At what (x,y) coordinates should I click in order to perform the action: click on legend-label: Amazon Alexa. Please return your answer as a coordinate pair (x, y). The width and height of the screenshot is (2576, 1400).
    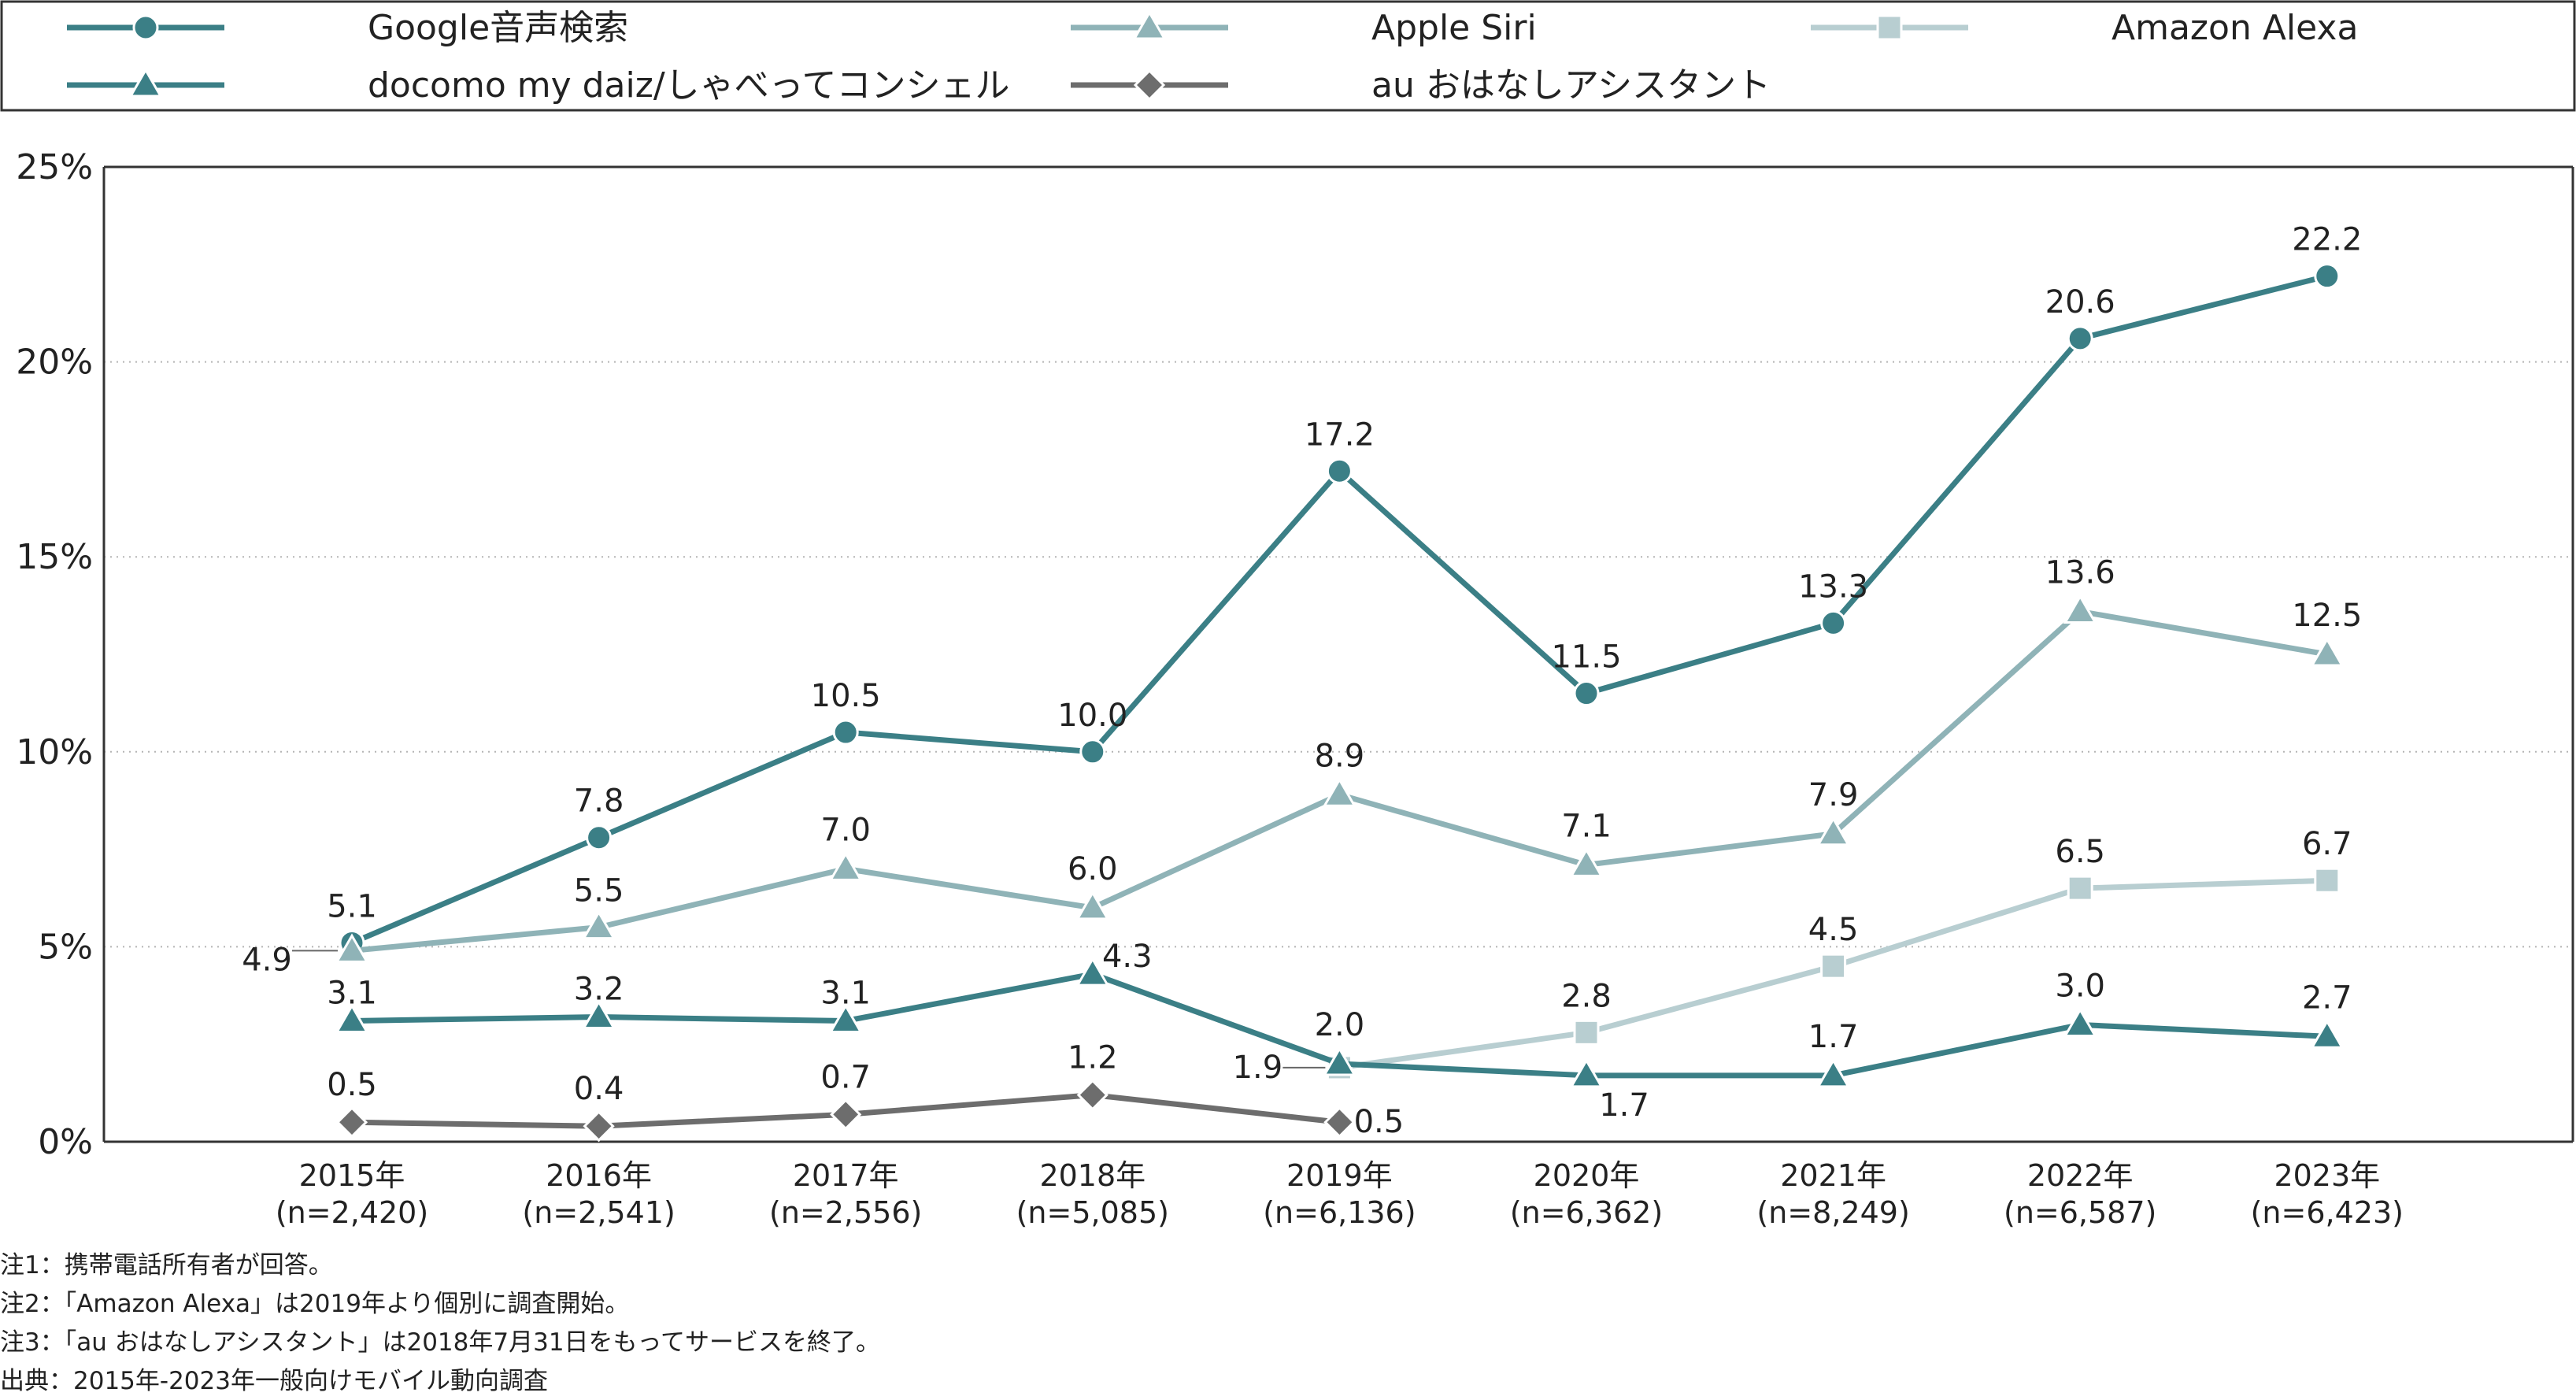
    Looking at the image, I should click on (2235, 28).